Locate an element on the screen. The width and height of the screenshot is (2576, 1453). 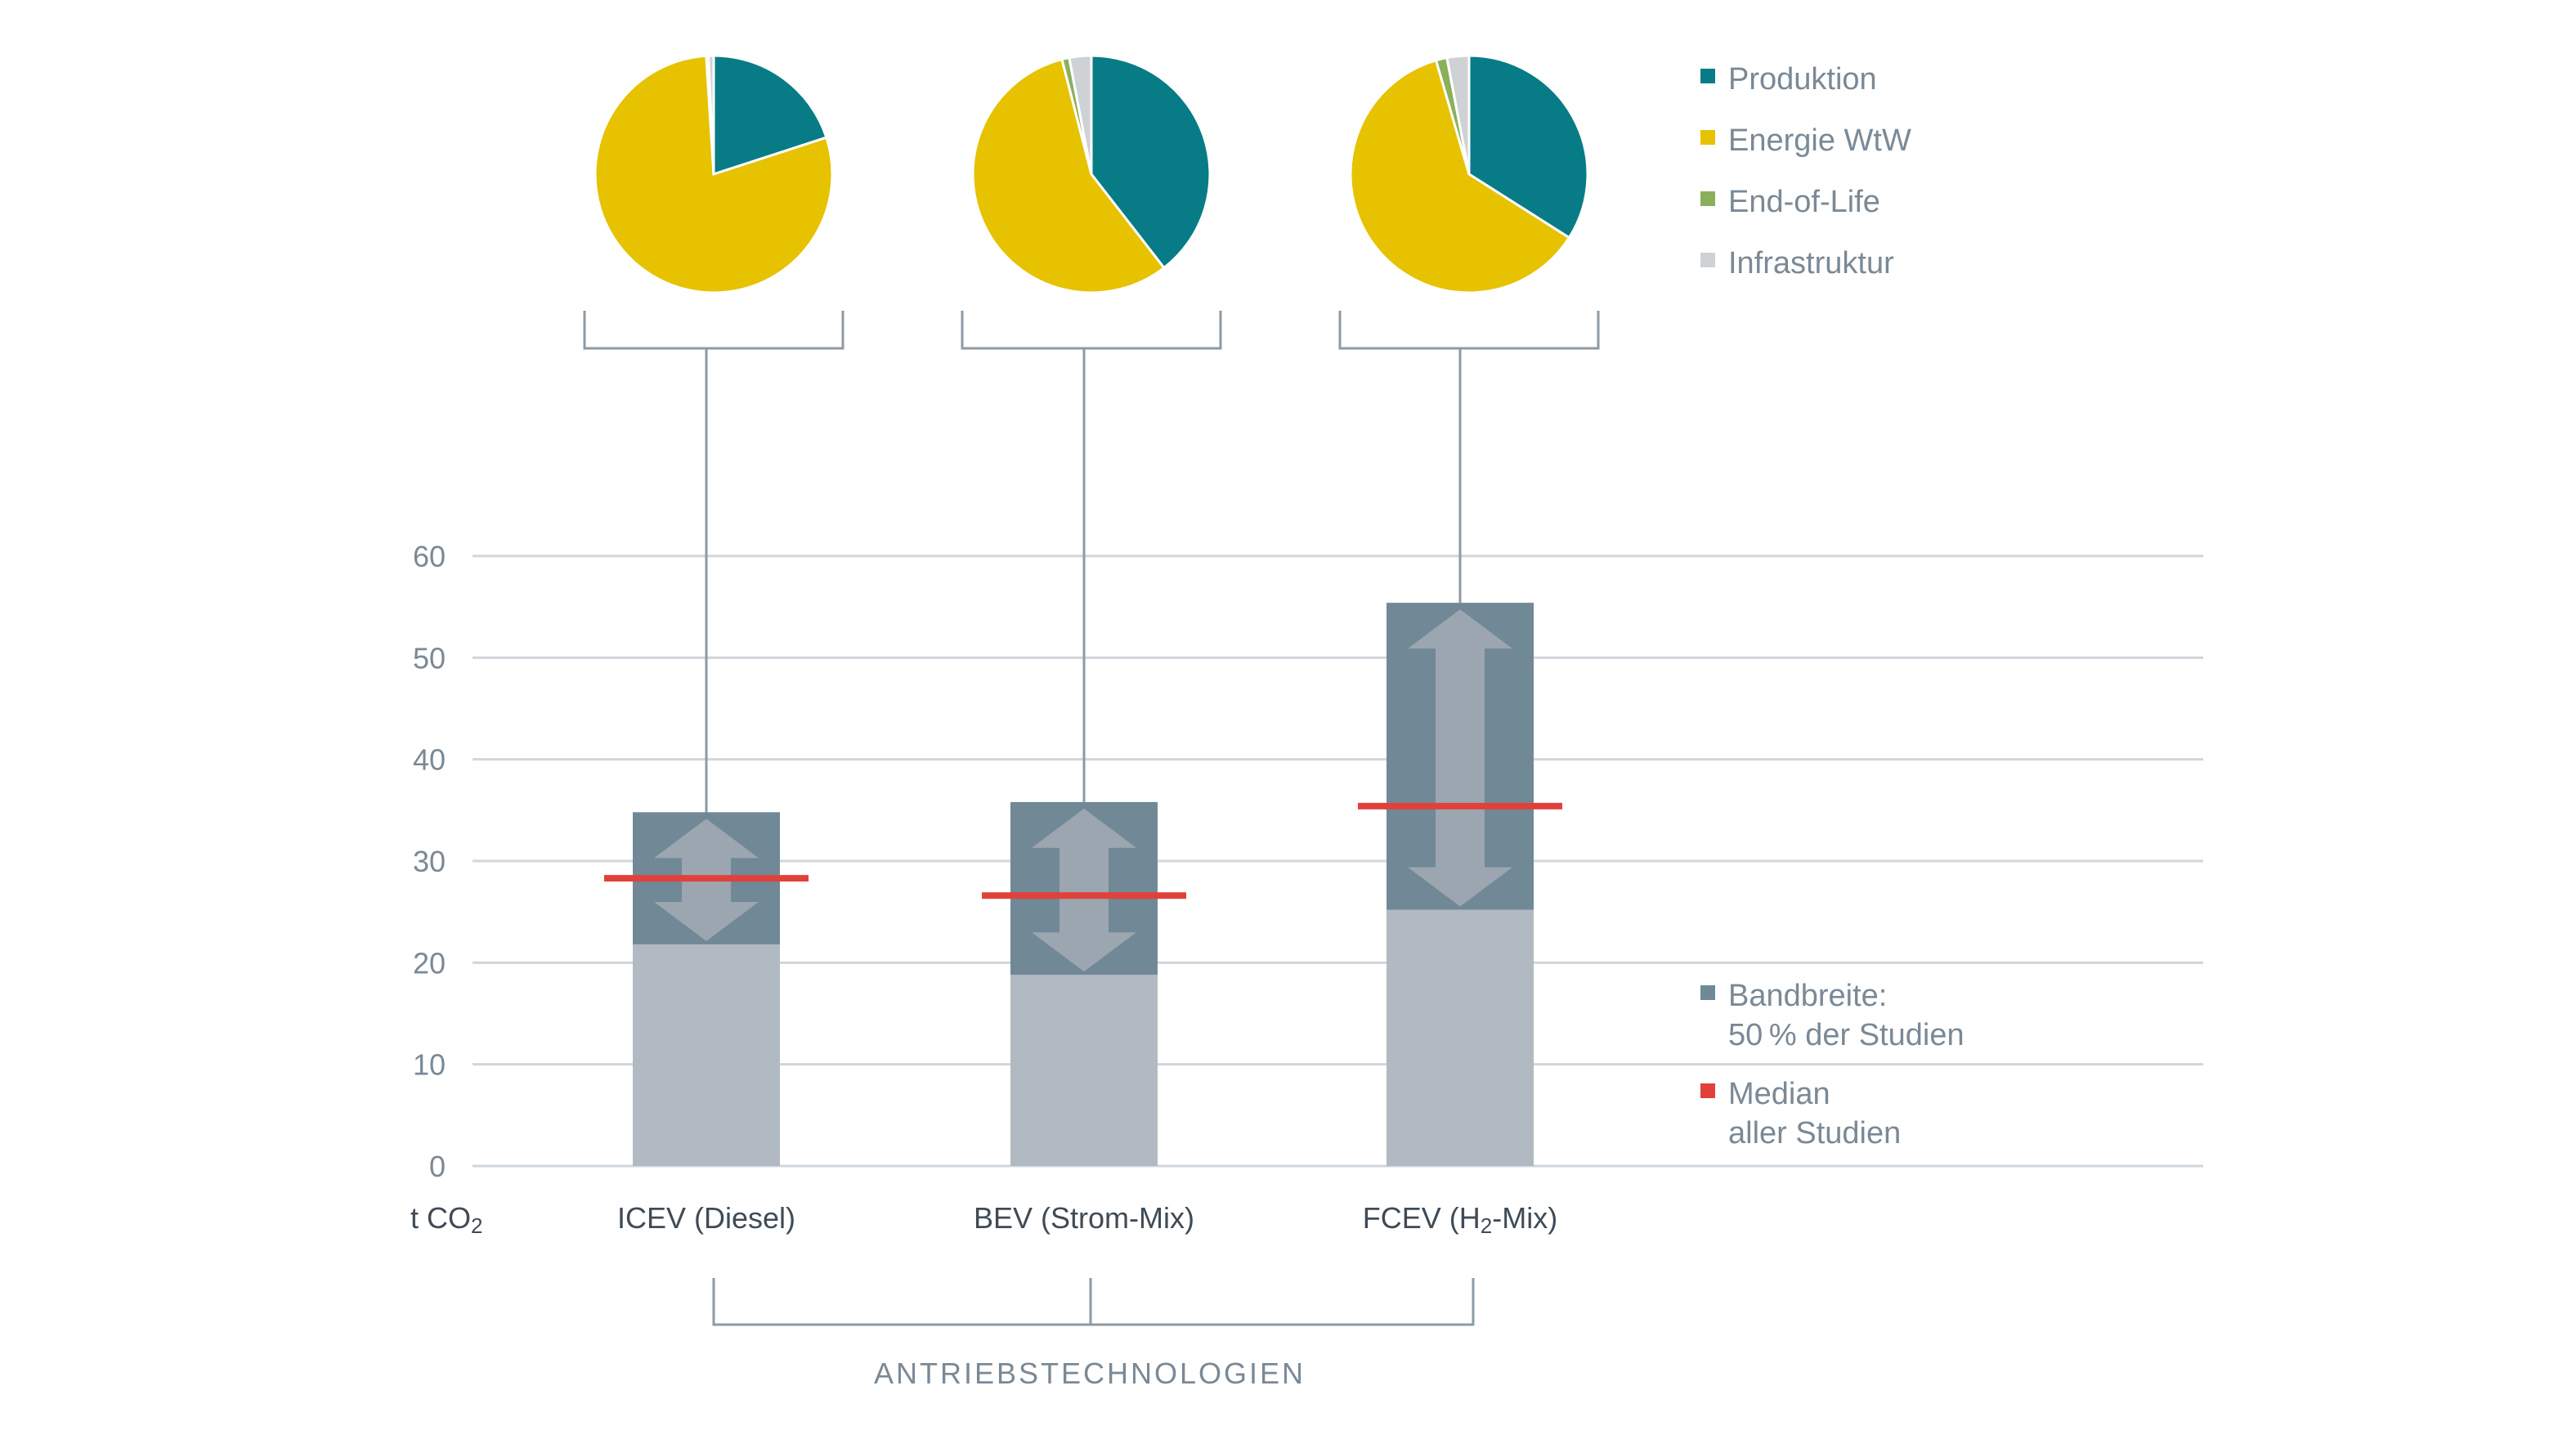
legend-label: End-of-Life is located at coordinates (1804, 202).